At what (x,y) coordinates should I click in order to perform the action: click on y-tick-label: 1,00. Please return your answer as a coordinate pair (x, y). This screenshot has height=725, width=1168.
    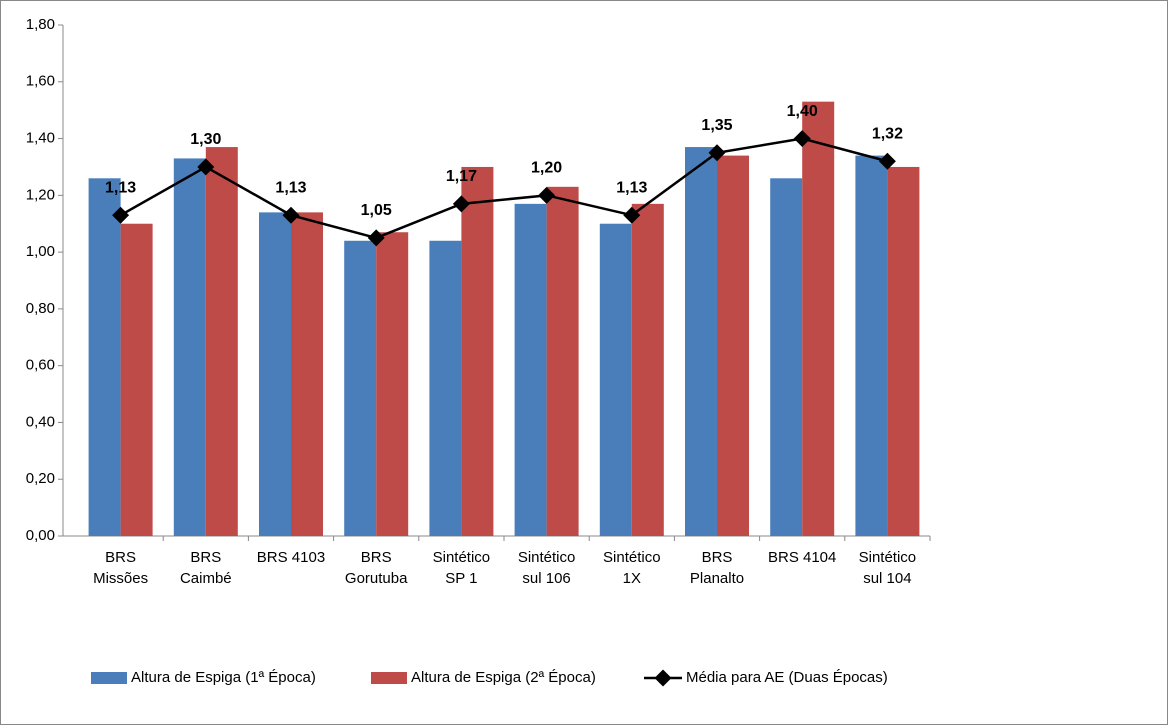
    Looking at the image, I should click on (40, 251).